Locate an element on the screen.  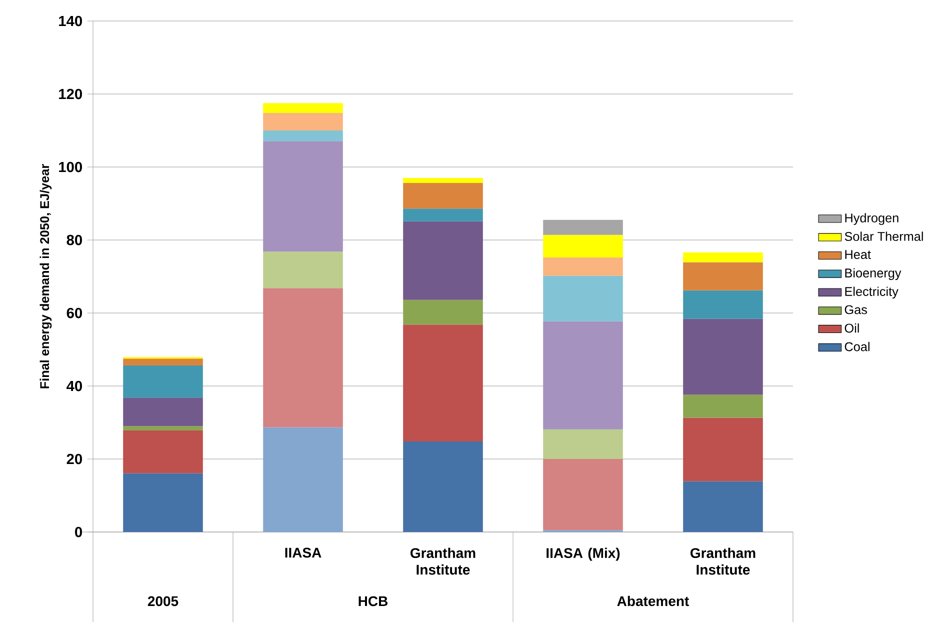
text: HCB is located at coordinates (373, 601).